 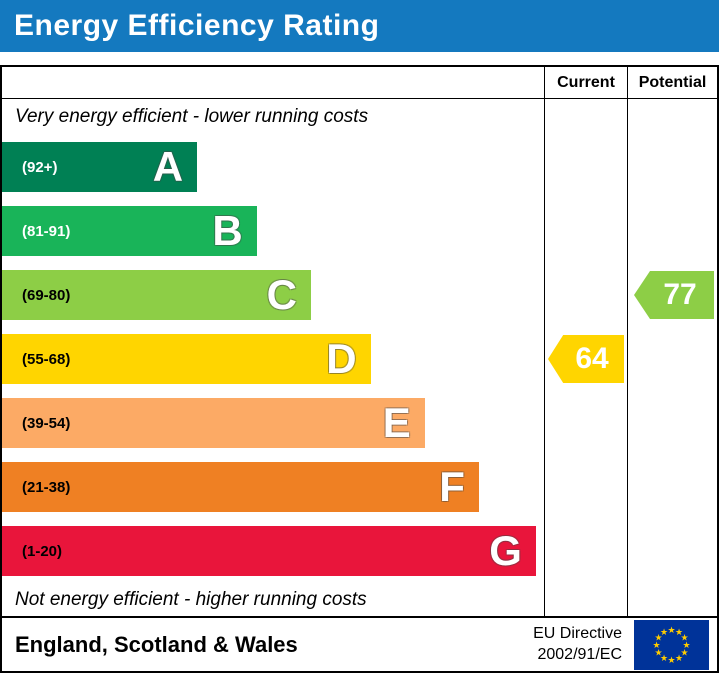 What do you see at coordinates (341, 358) in the screenshot?
I see `band-letter: D` at bounding box center [341, 358].